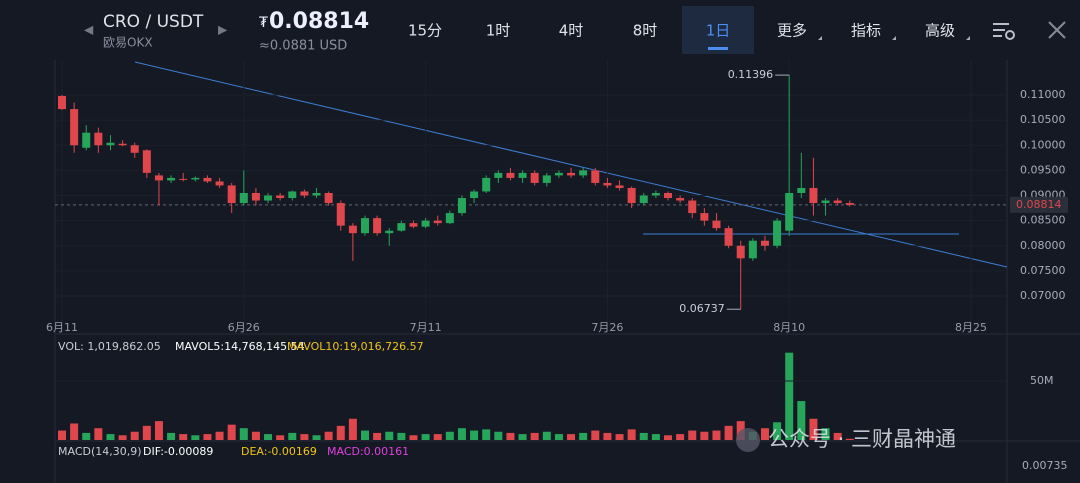  I want to click on timeframe-tab: 1日, so click(718, 31).